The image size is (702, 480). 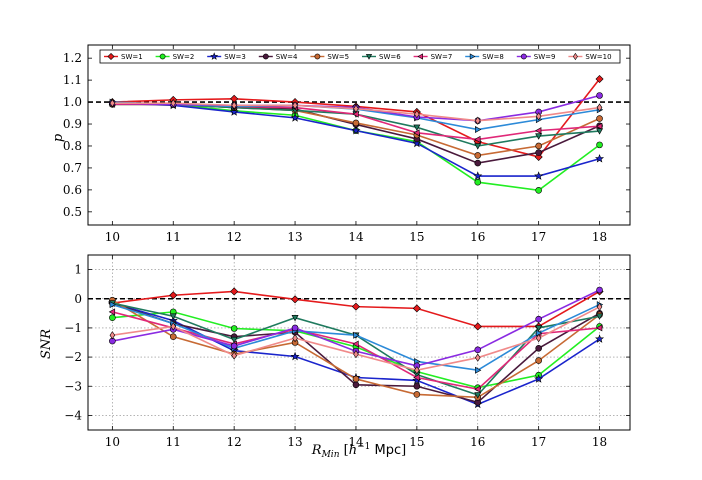 What do you see at coordinates (46, 344) in the screenshot?
I see `y-axis-label-snr: SNR` at bounding box center [46, 344].